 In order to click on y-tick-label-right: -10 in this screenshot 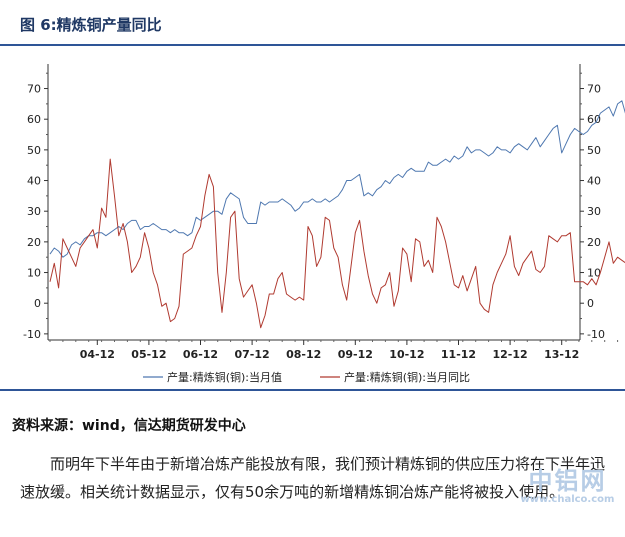, I will do `click(596, 334)`.